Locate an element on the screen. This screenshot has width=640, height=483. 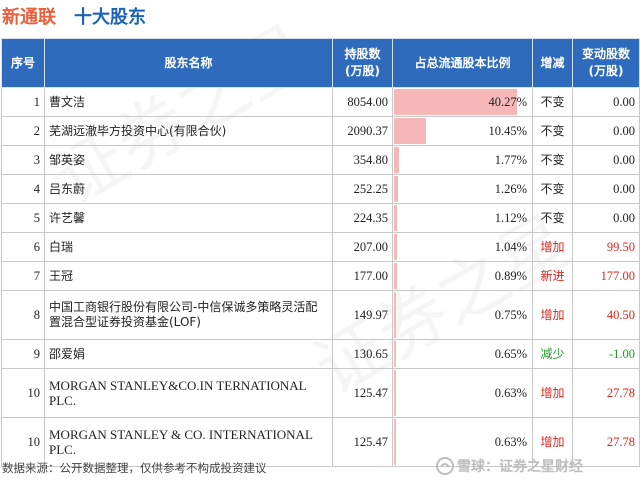
shareholder-name: 白瑞 is located at coordinates (188, 247).